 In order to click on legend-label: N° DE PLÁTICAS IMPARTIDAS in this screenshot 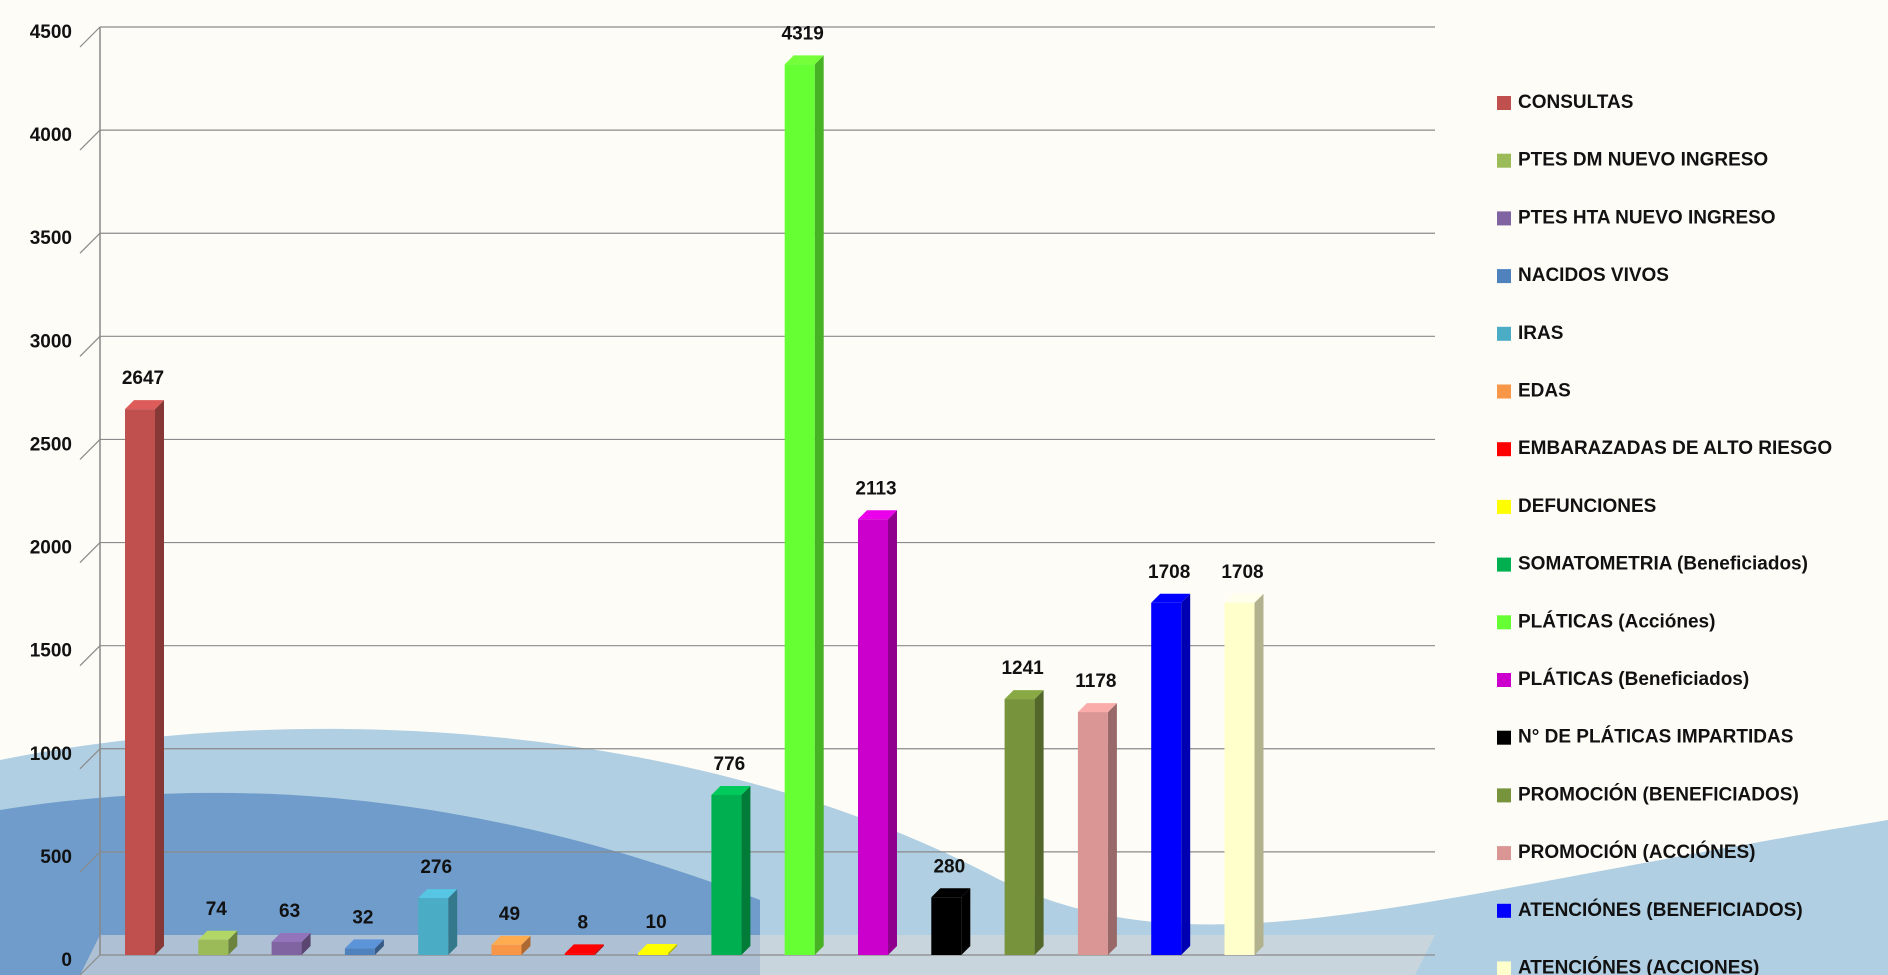, I will do `click(1655, 737)`.